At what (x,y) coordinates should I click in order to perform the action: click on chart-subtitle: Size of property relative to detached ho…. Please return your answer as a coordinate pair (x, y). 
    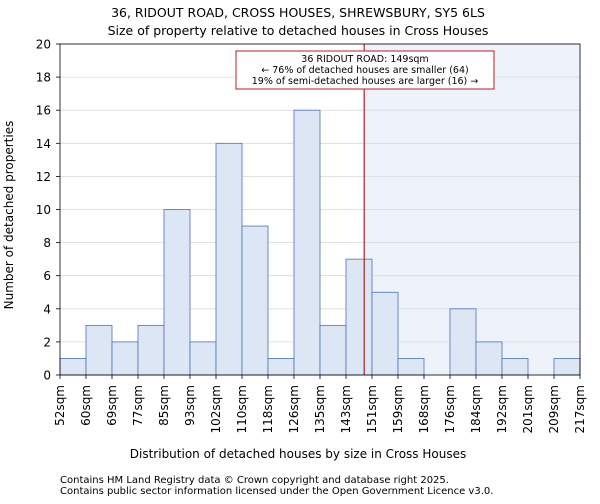
    Looking at the image, I should click on (298, 30).